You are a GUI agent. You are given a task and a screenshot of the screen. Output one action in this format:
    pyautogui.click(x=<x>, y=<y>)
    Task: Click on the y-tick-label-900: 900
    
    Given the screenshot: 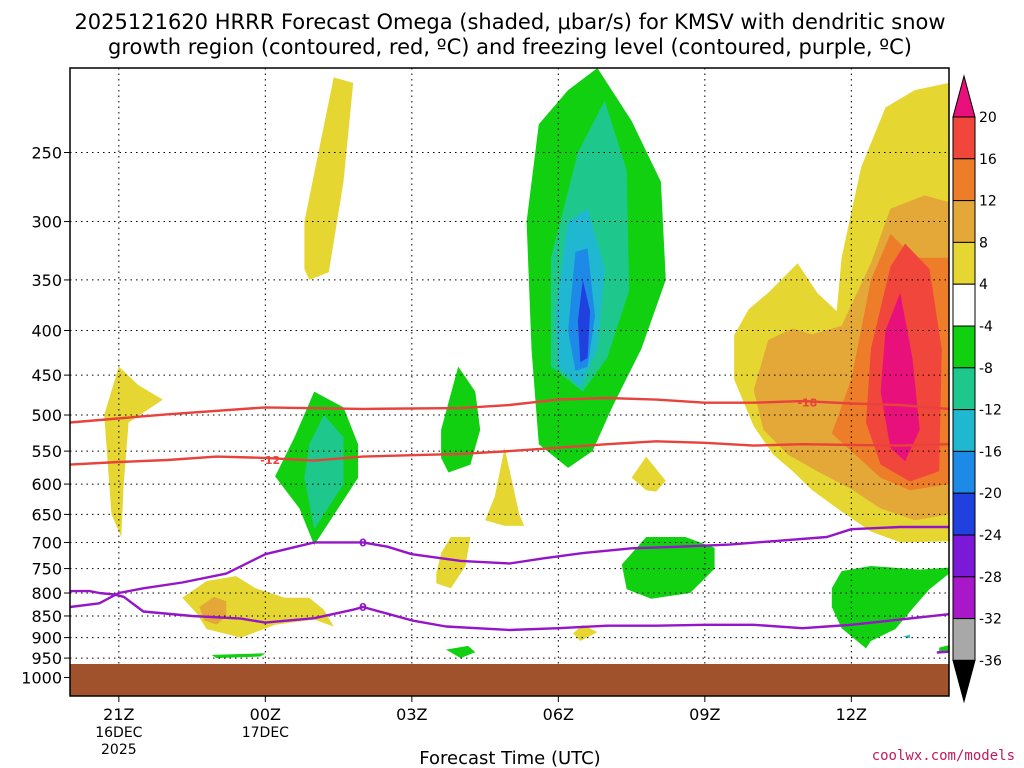 What is the action you would take?
    pyautogui.click(x=46, y=638)
    